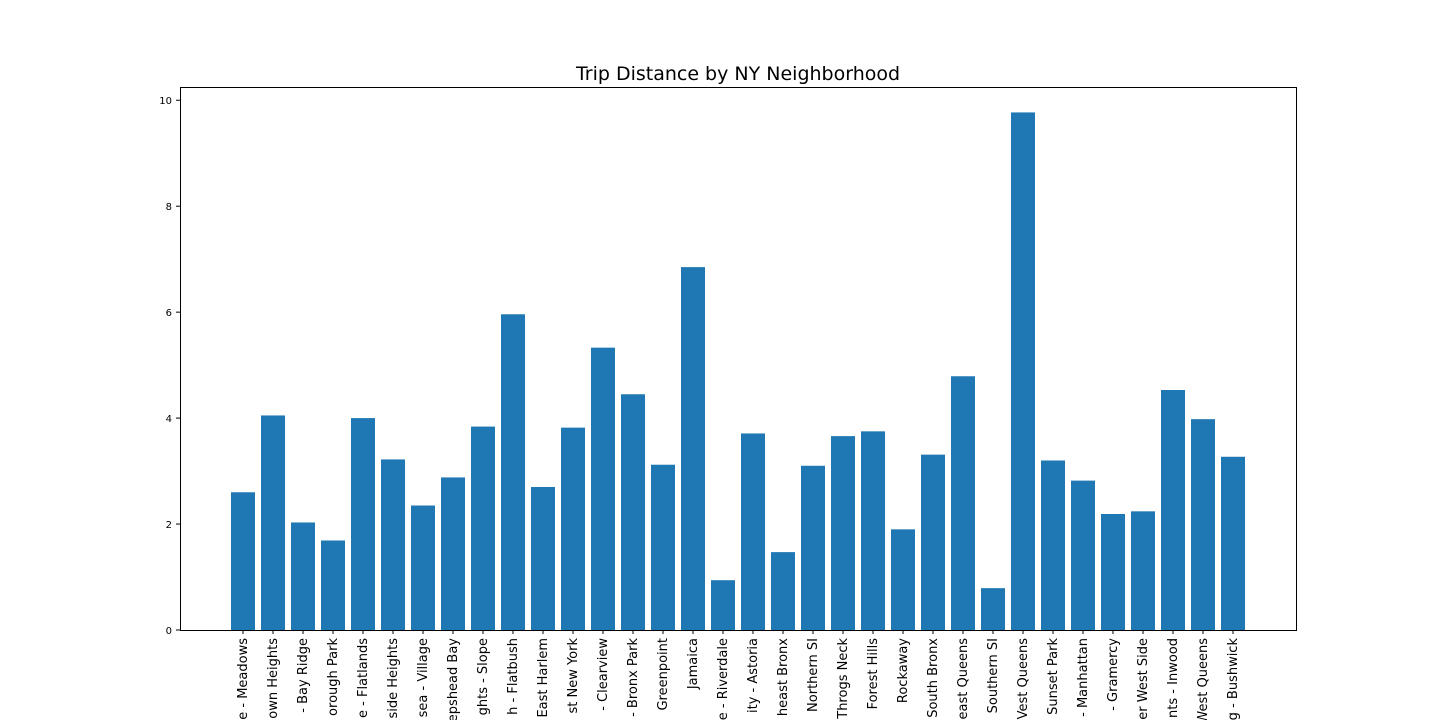  I want to click on y-tick-label: 8, so click(169, 207).